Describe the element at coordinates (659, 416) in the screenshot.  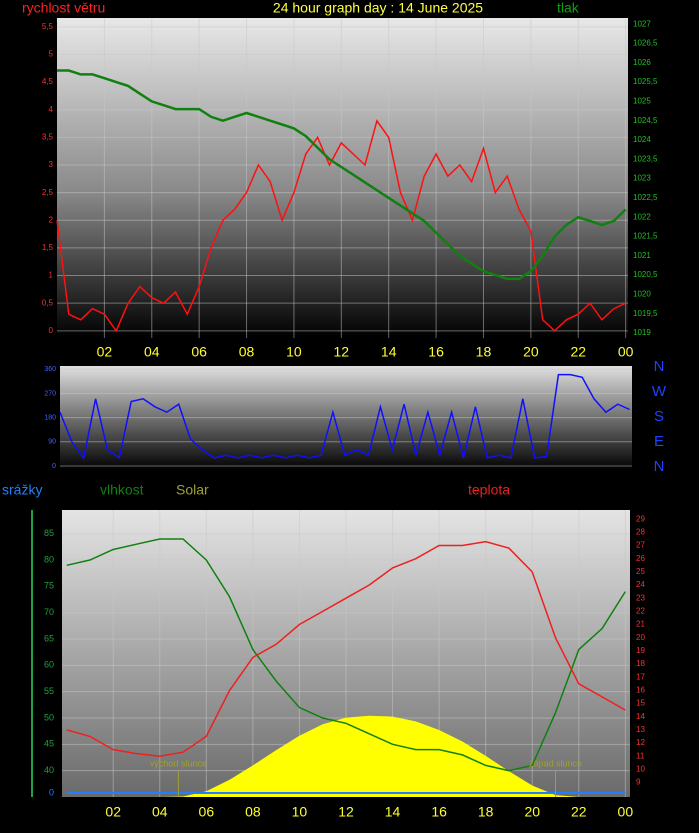
I see `compass-label: S` at that location.